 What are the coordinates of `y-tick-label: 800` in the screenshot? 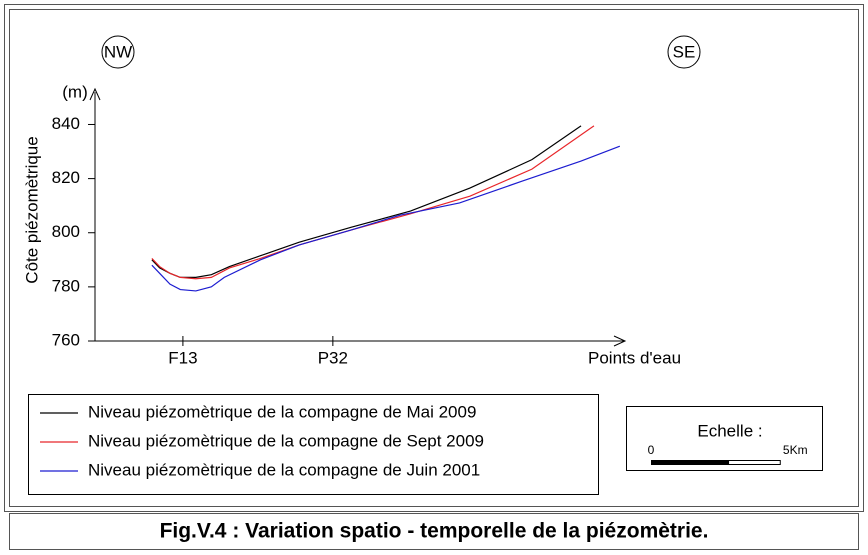 It's located at (66, 231).